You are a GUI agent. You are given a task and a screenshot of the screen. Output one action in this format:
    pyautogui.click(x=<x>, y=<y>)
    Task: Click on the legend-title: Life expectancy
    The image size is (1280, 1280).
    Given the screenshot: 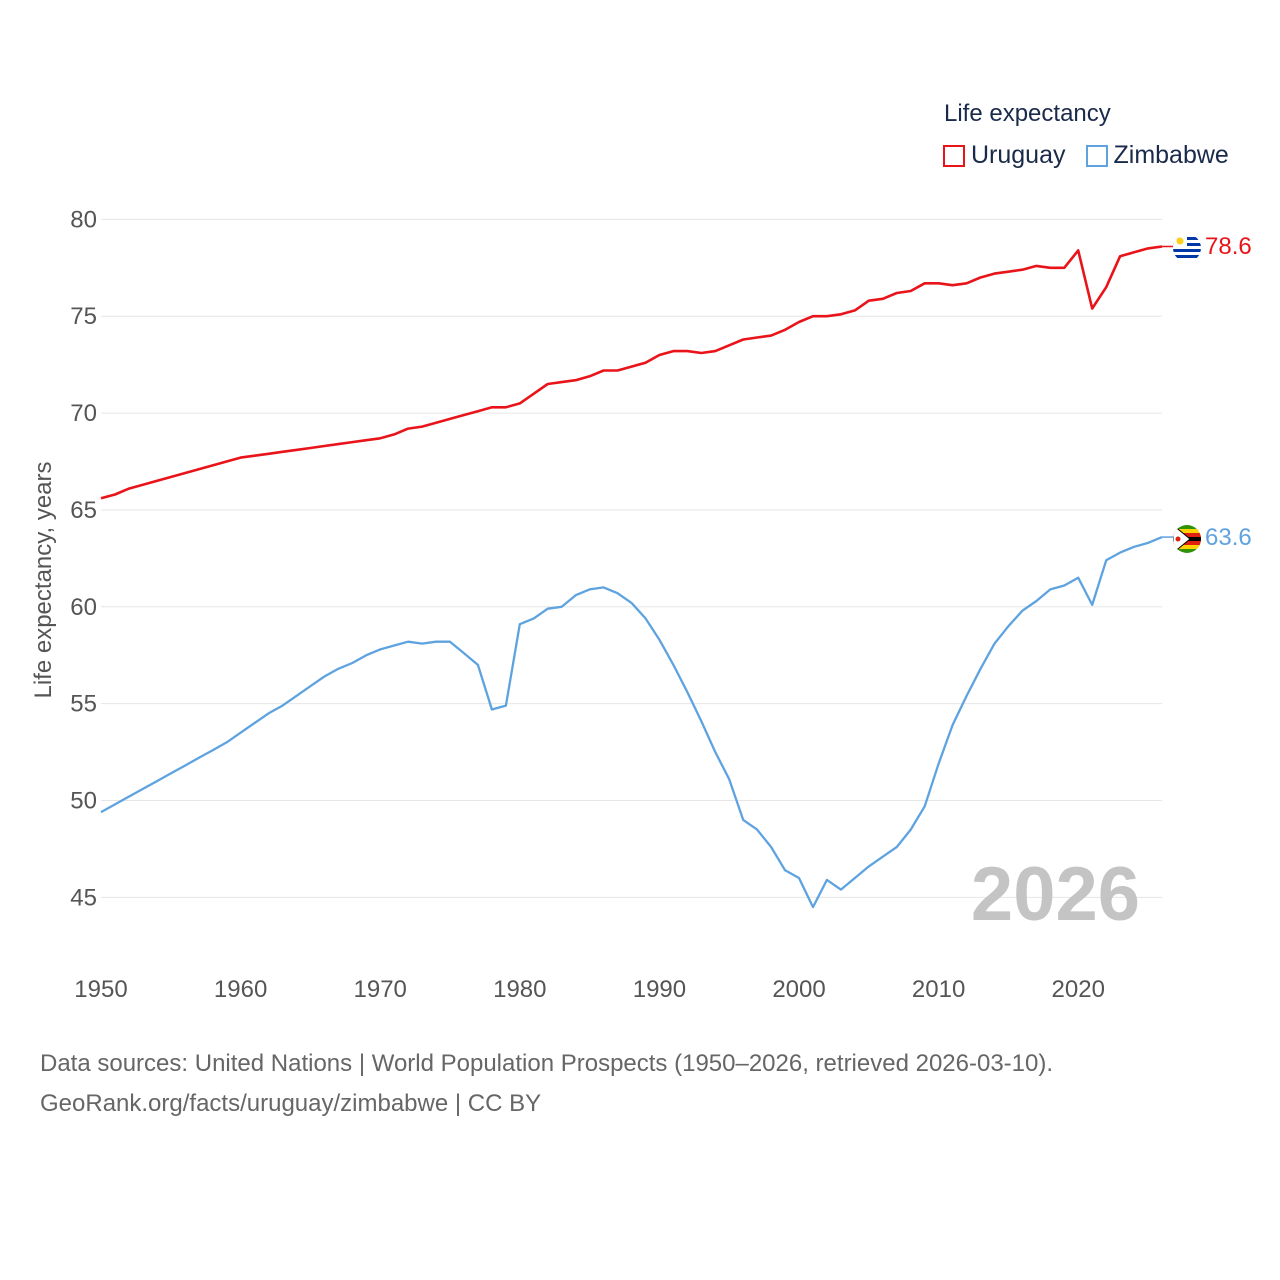 What is the action you would take?
    pyautogui.click(x=1027, y=113)
    